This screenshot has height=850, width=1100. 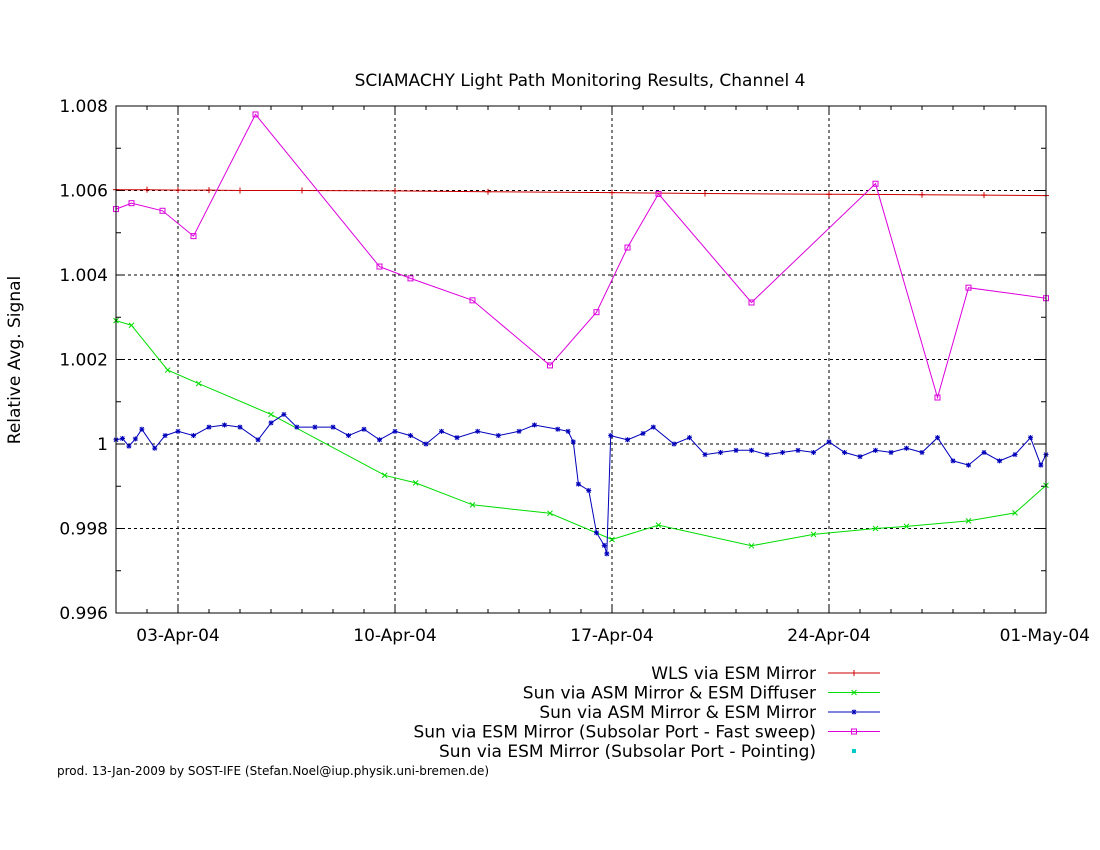 What do you see at coordinates (83, 361) in the screenshot?
I see `y-tick-label: 1.002` at bounding box center [83, 361].